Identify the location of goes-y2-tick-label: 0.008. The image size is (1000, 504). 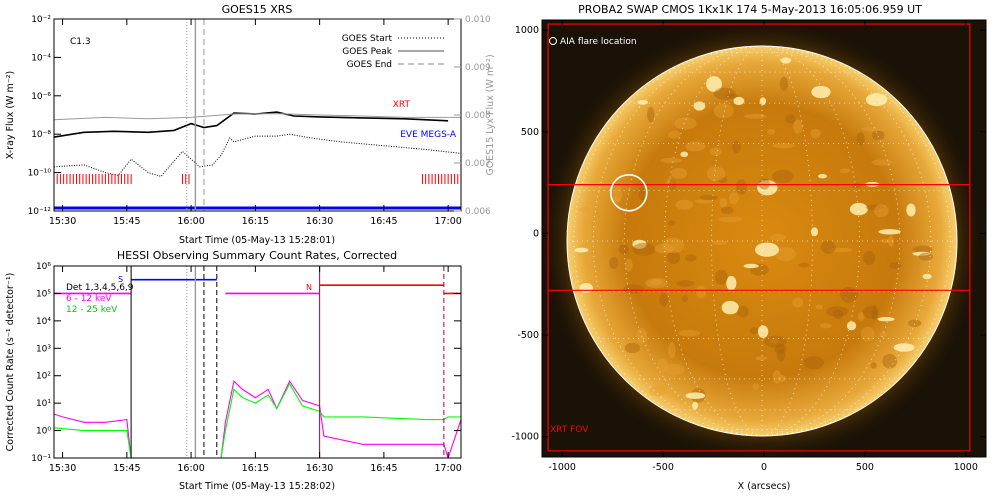
(478, 116).